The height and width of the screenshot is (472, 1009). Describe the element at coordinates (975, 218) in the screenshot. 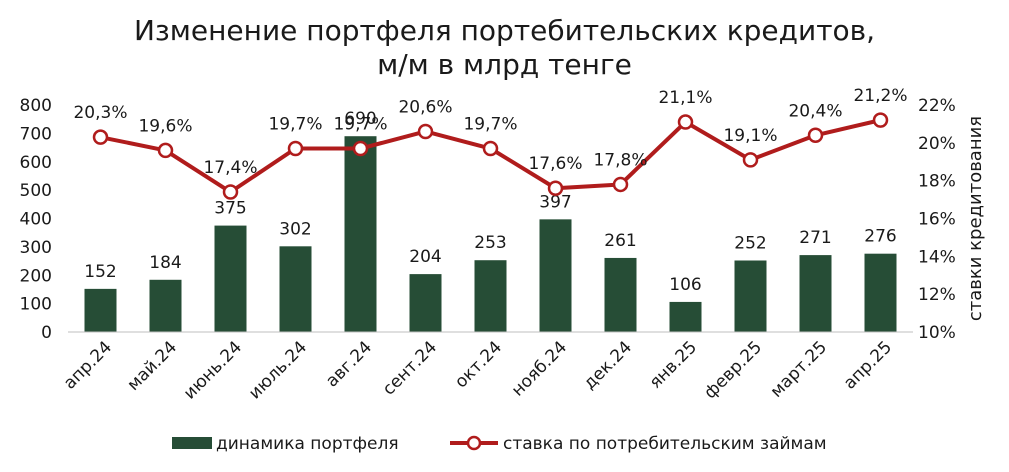

I see `right-axis-title: ставки кредитования` at that location.